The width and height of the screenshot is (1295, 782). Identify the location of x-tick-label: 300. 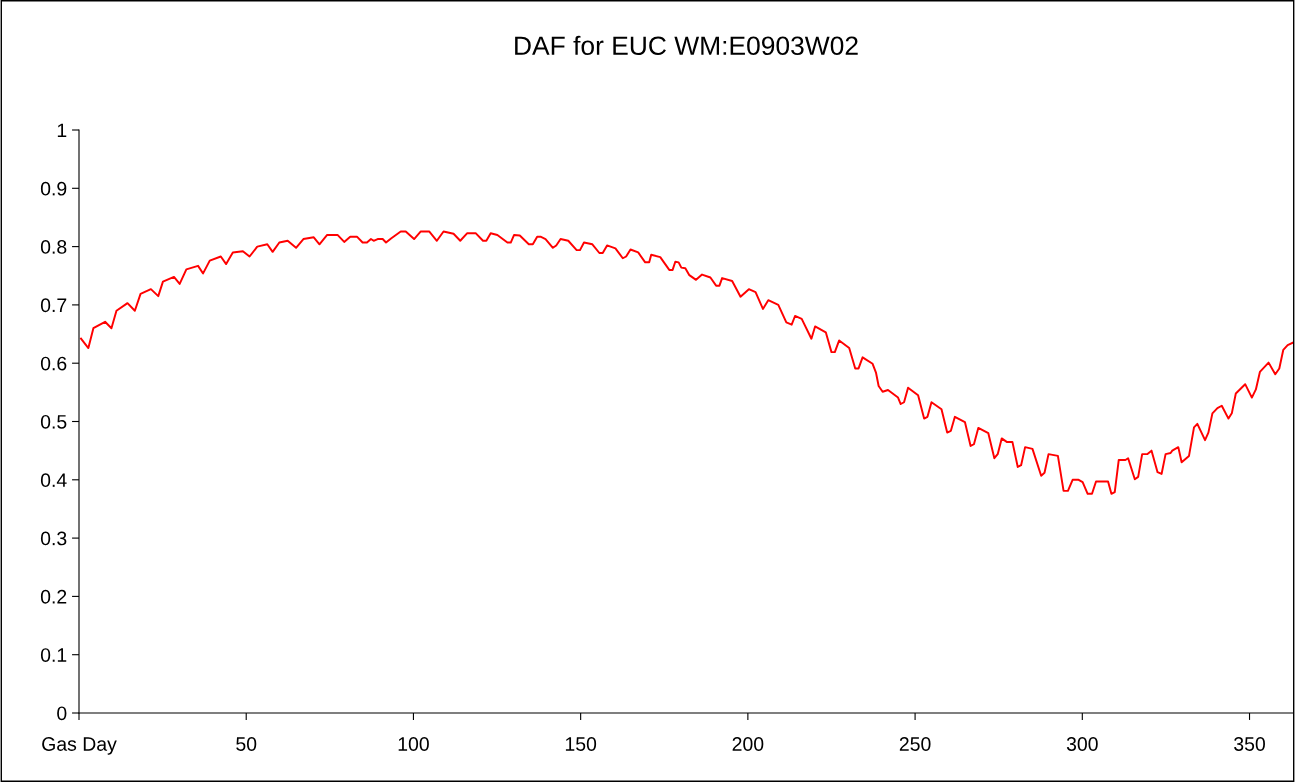
(1082, 744).